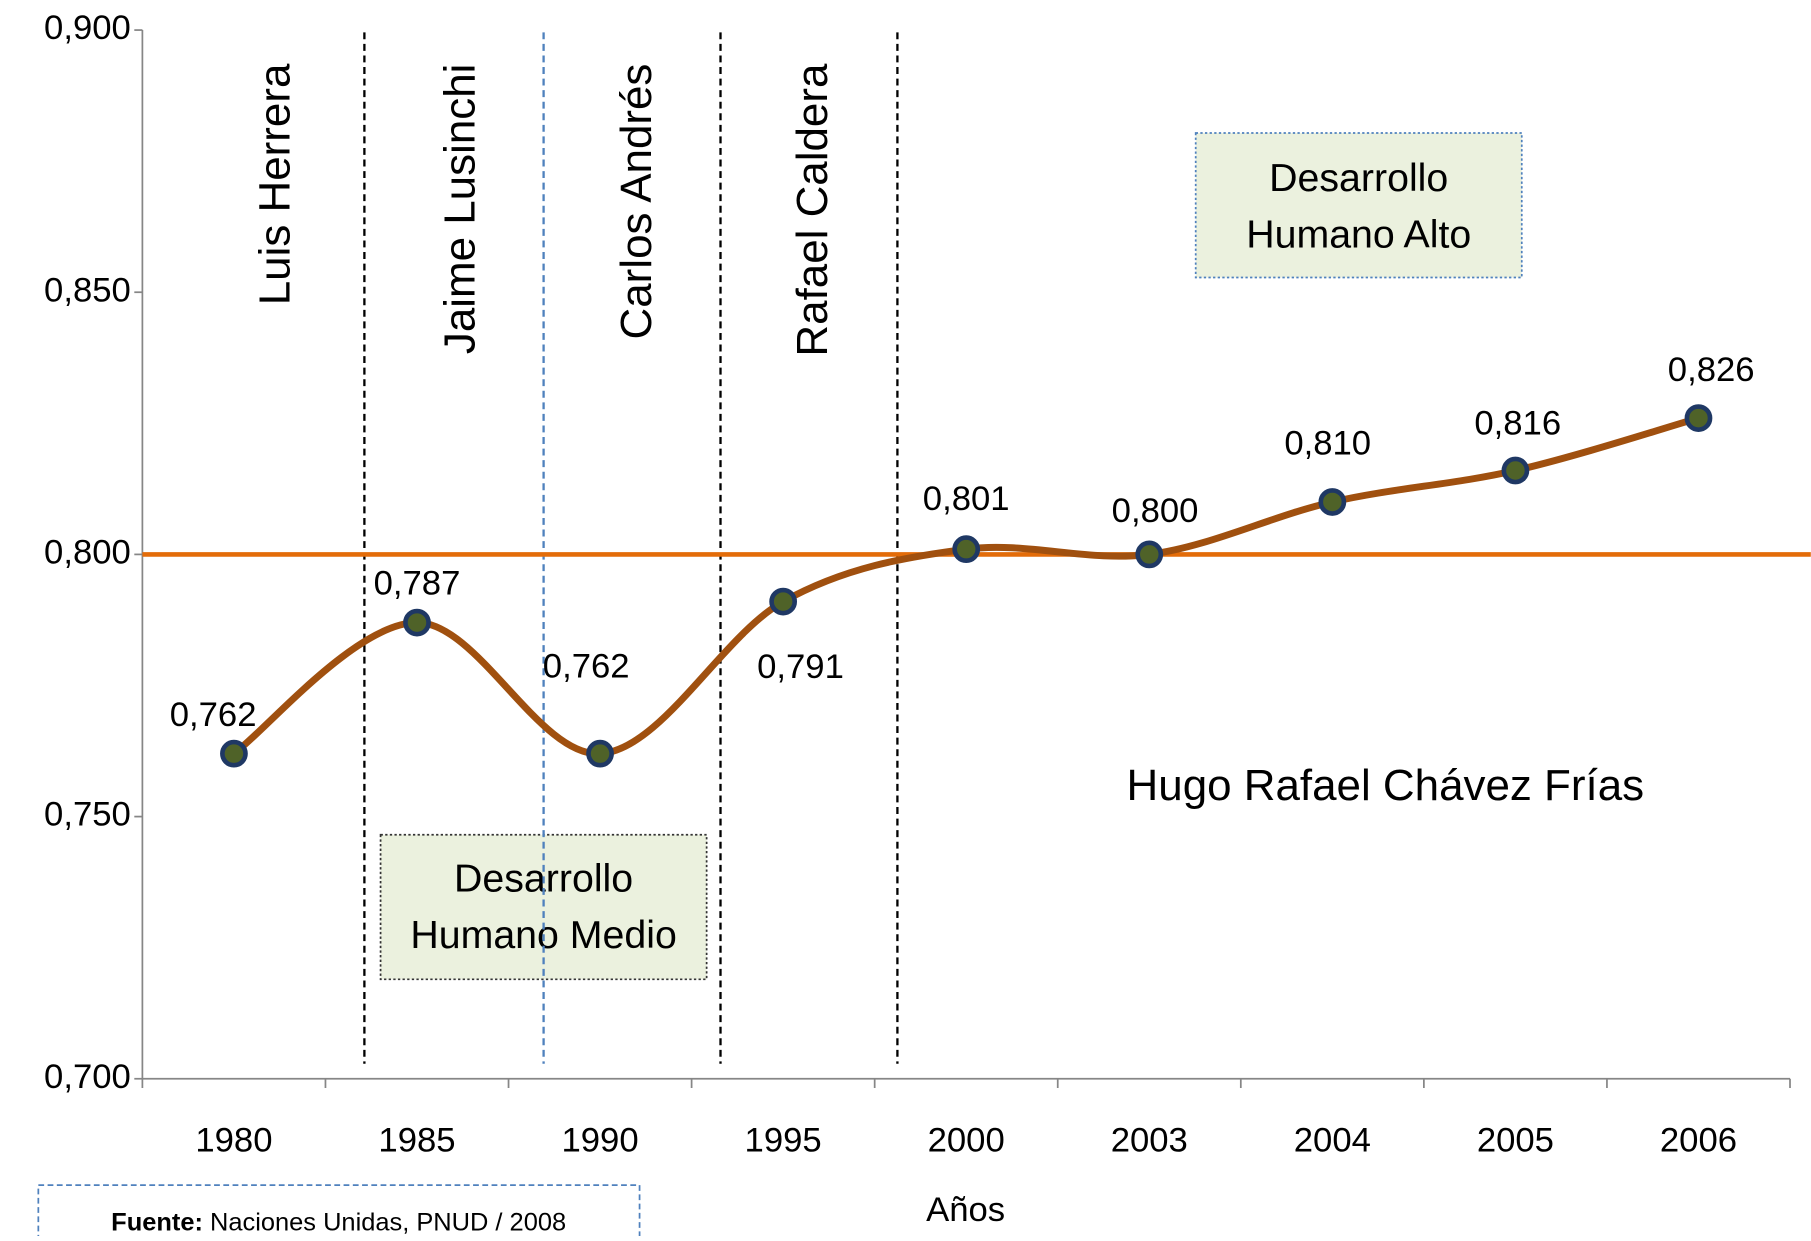 This screenshot has height=1241, width=1811. What do you see at coordinates (274, 184) in the screenshot?
I see `president-label: Luis Herrera` at bounding box center [274, 184].